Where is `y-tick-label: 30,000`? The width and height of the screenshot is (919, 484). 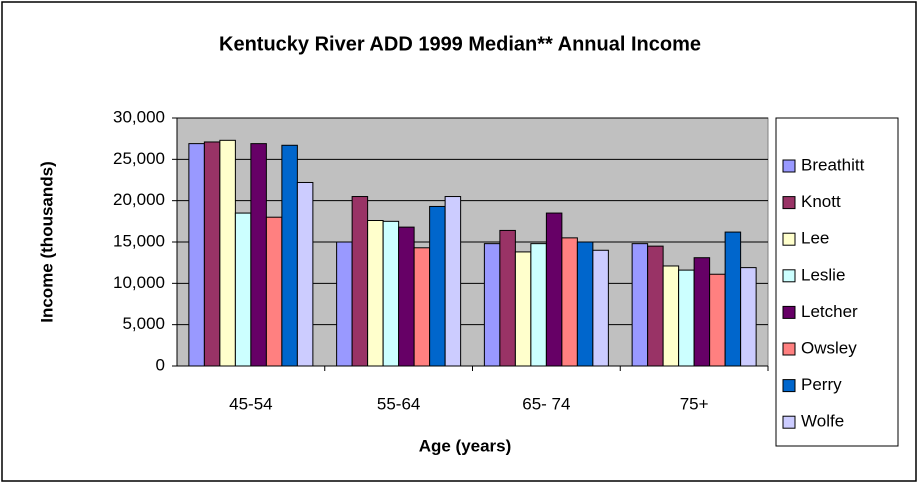 y-tick-label: 30,000 is located at coordinates (139, 116).